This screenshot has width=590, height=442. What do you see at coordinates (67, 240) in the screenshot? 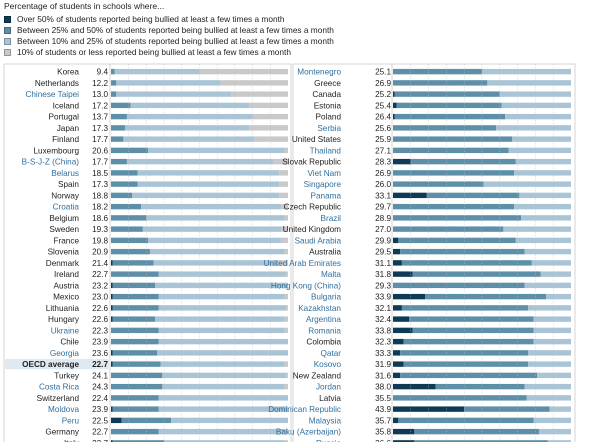
I see `category-label: France` at bounding box center [67, 240].